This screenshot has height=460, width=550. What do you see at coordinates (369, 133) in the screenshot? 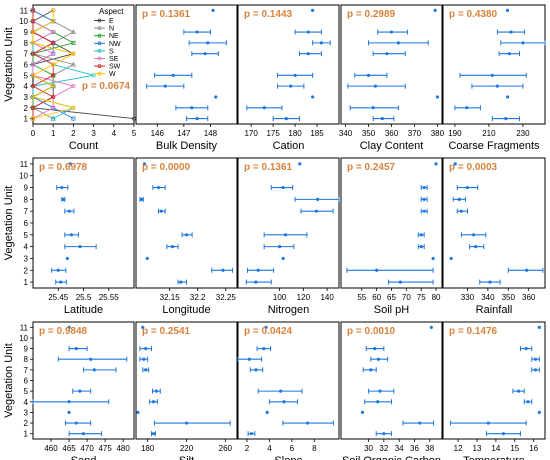
I see `x-tick-label: 350` at bounding box center [369, 133].